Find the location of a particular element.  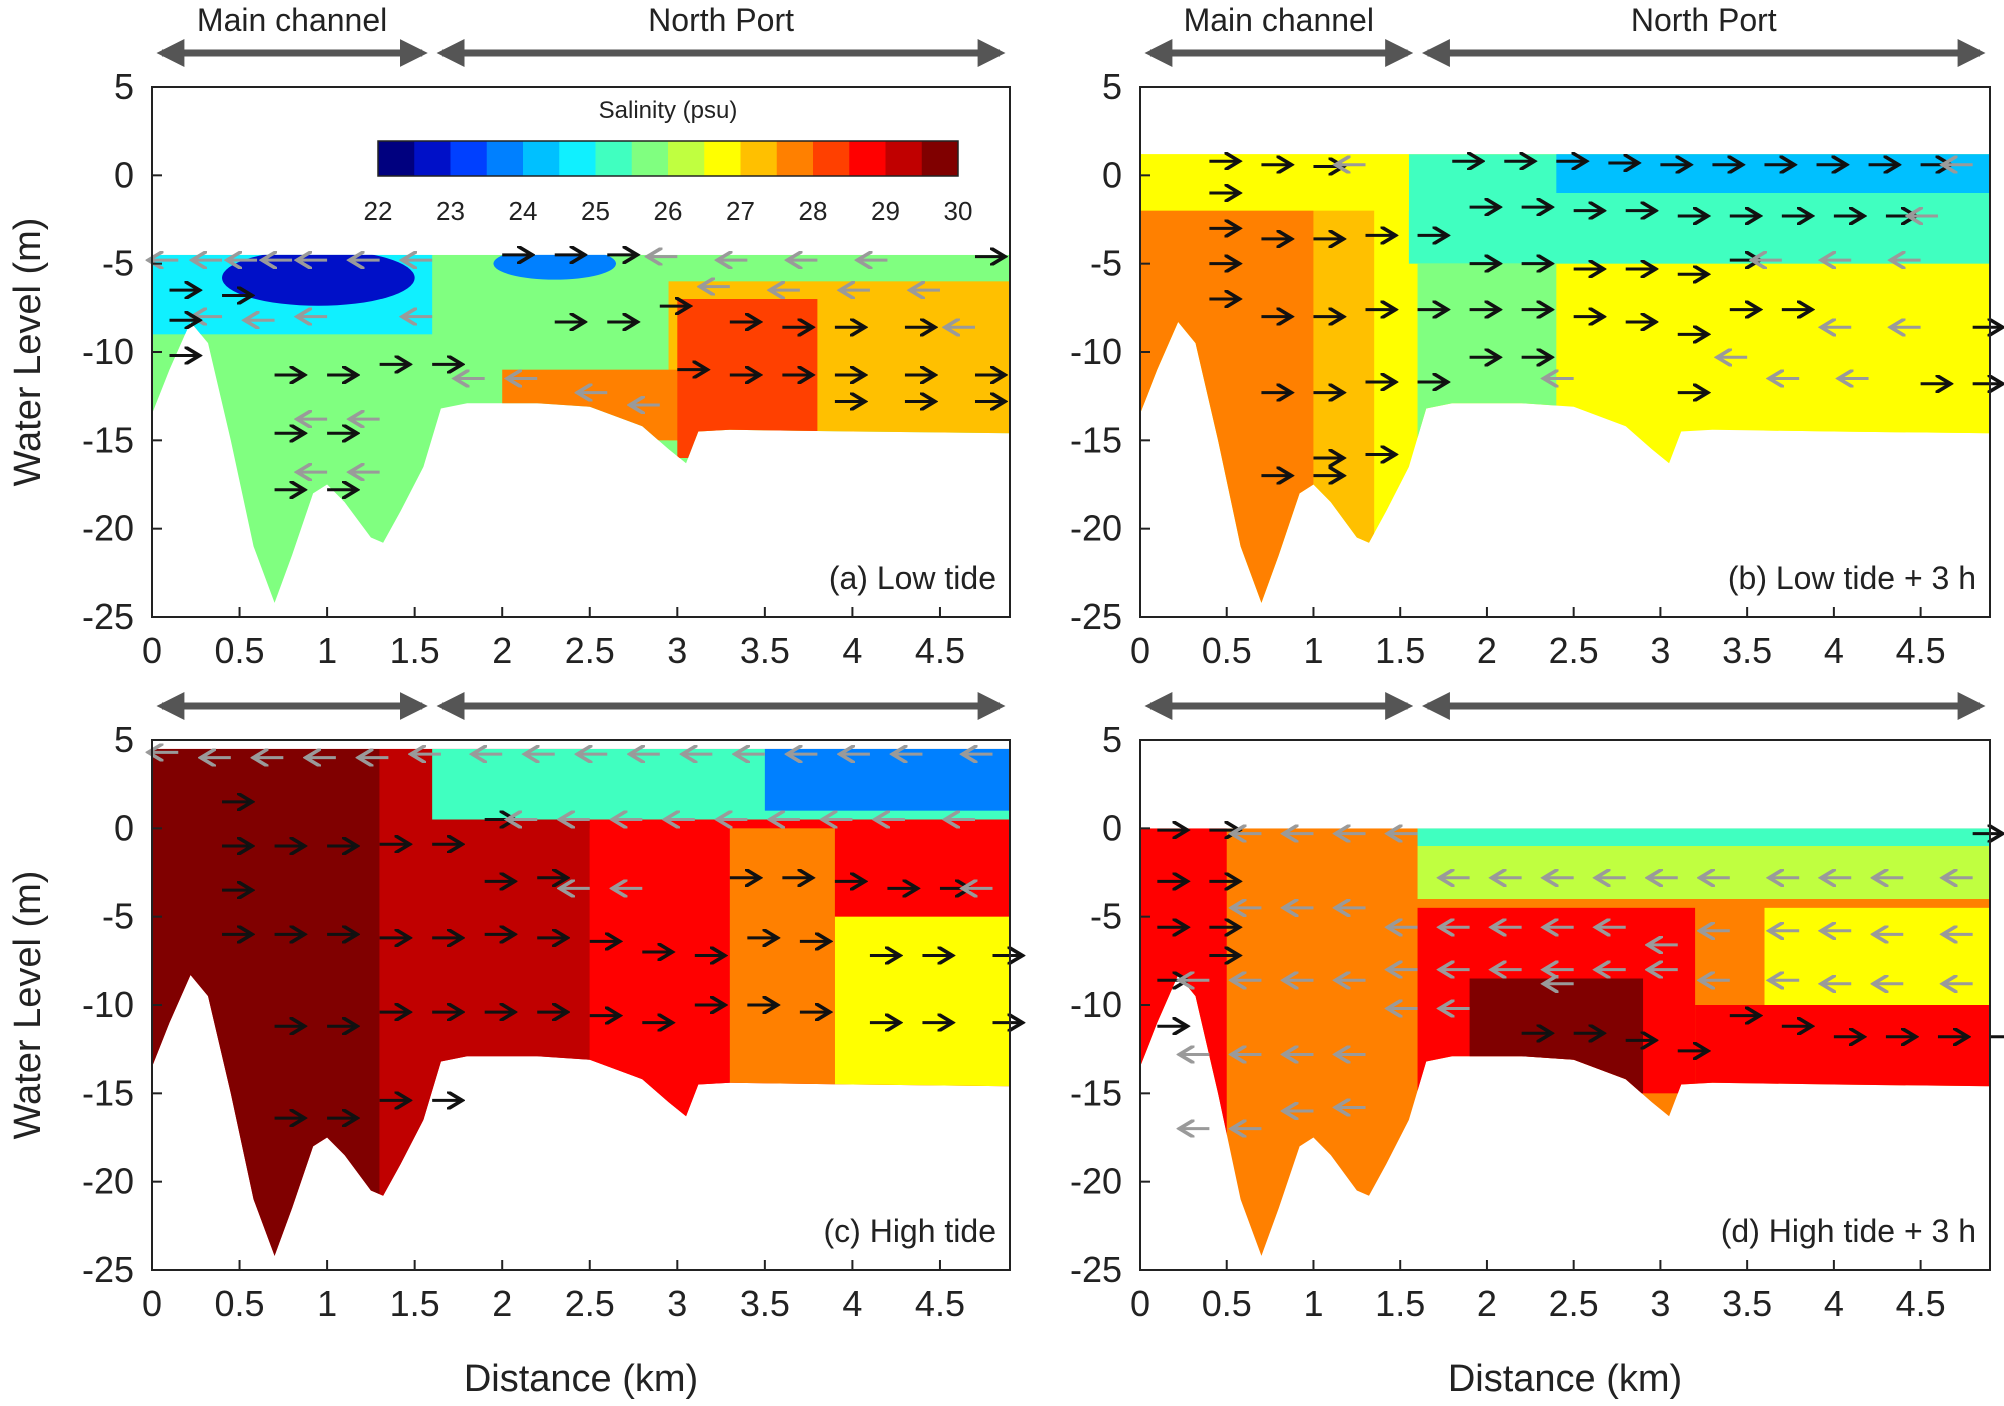

colorbar-frame is located at coordinates (668, 158).